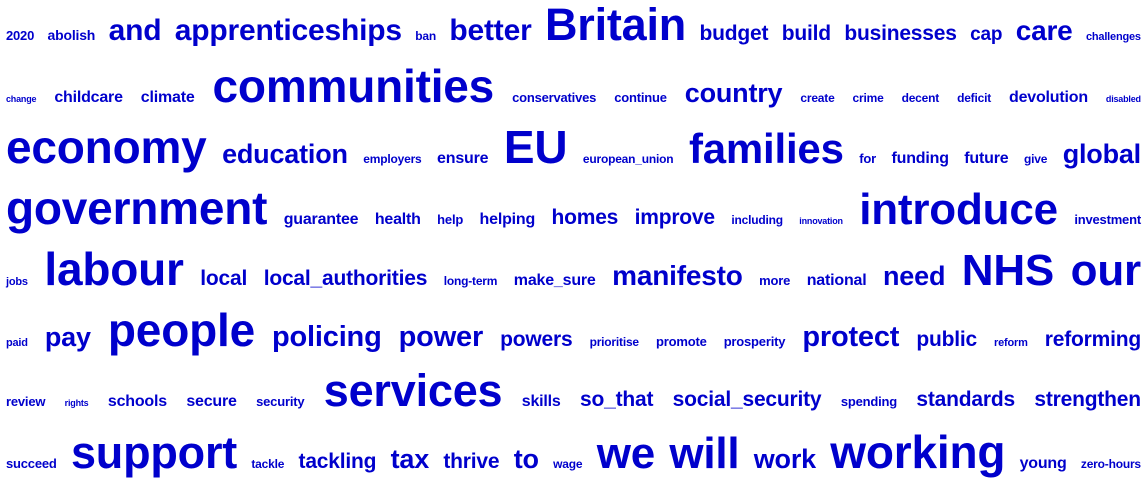 Image resolution: width=1145 pixels, height=490 pixels. I want to click on cloud-word: spending, so click(868, 401).